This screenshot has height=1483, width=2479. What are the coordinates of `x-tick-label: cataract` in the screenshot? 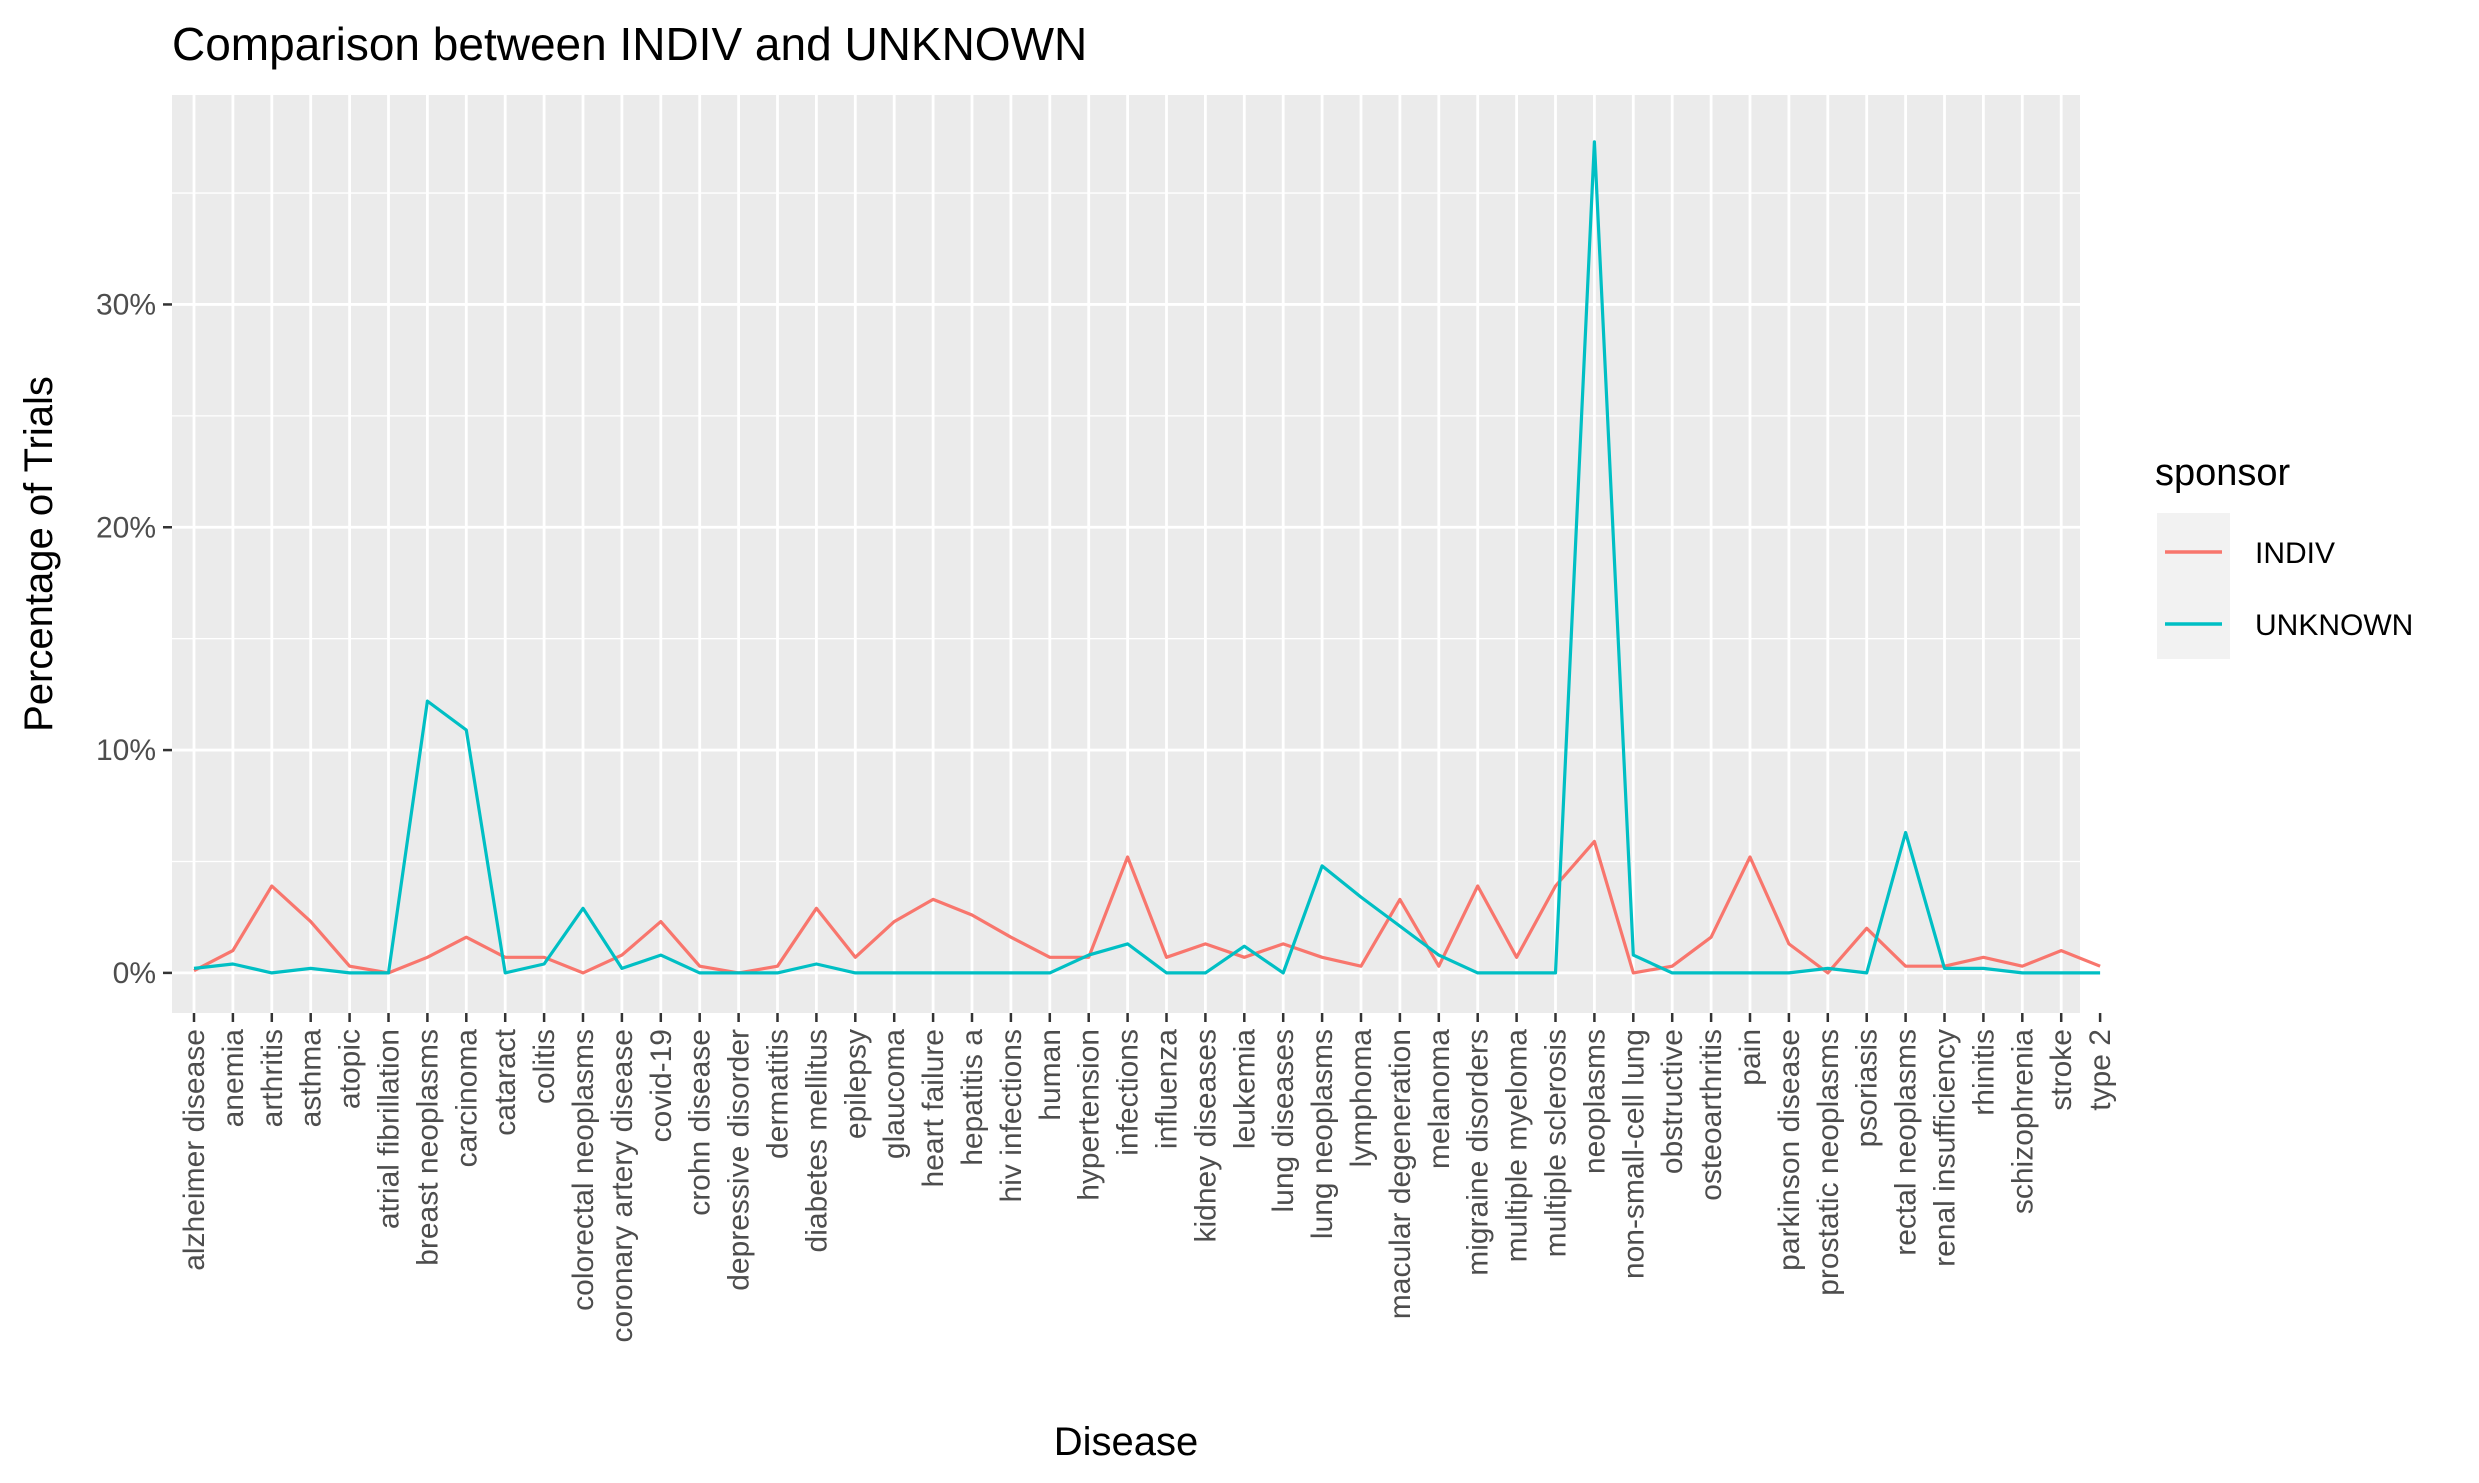 It's located at (505, 1081).